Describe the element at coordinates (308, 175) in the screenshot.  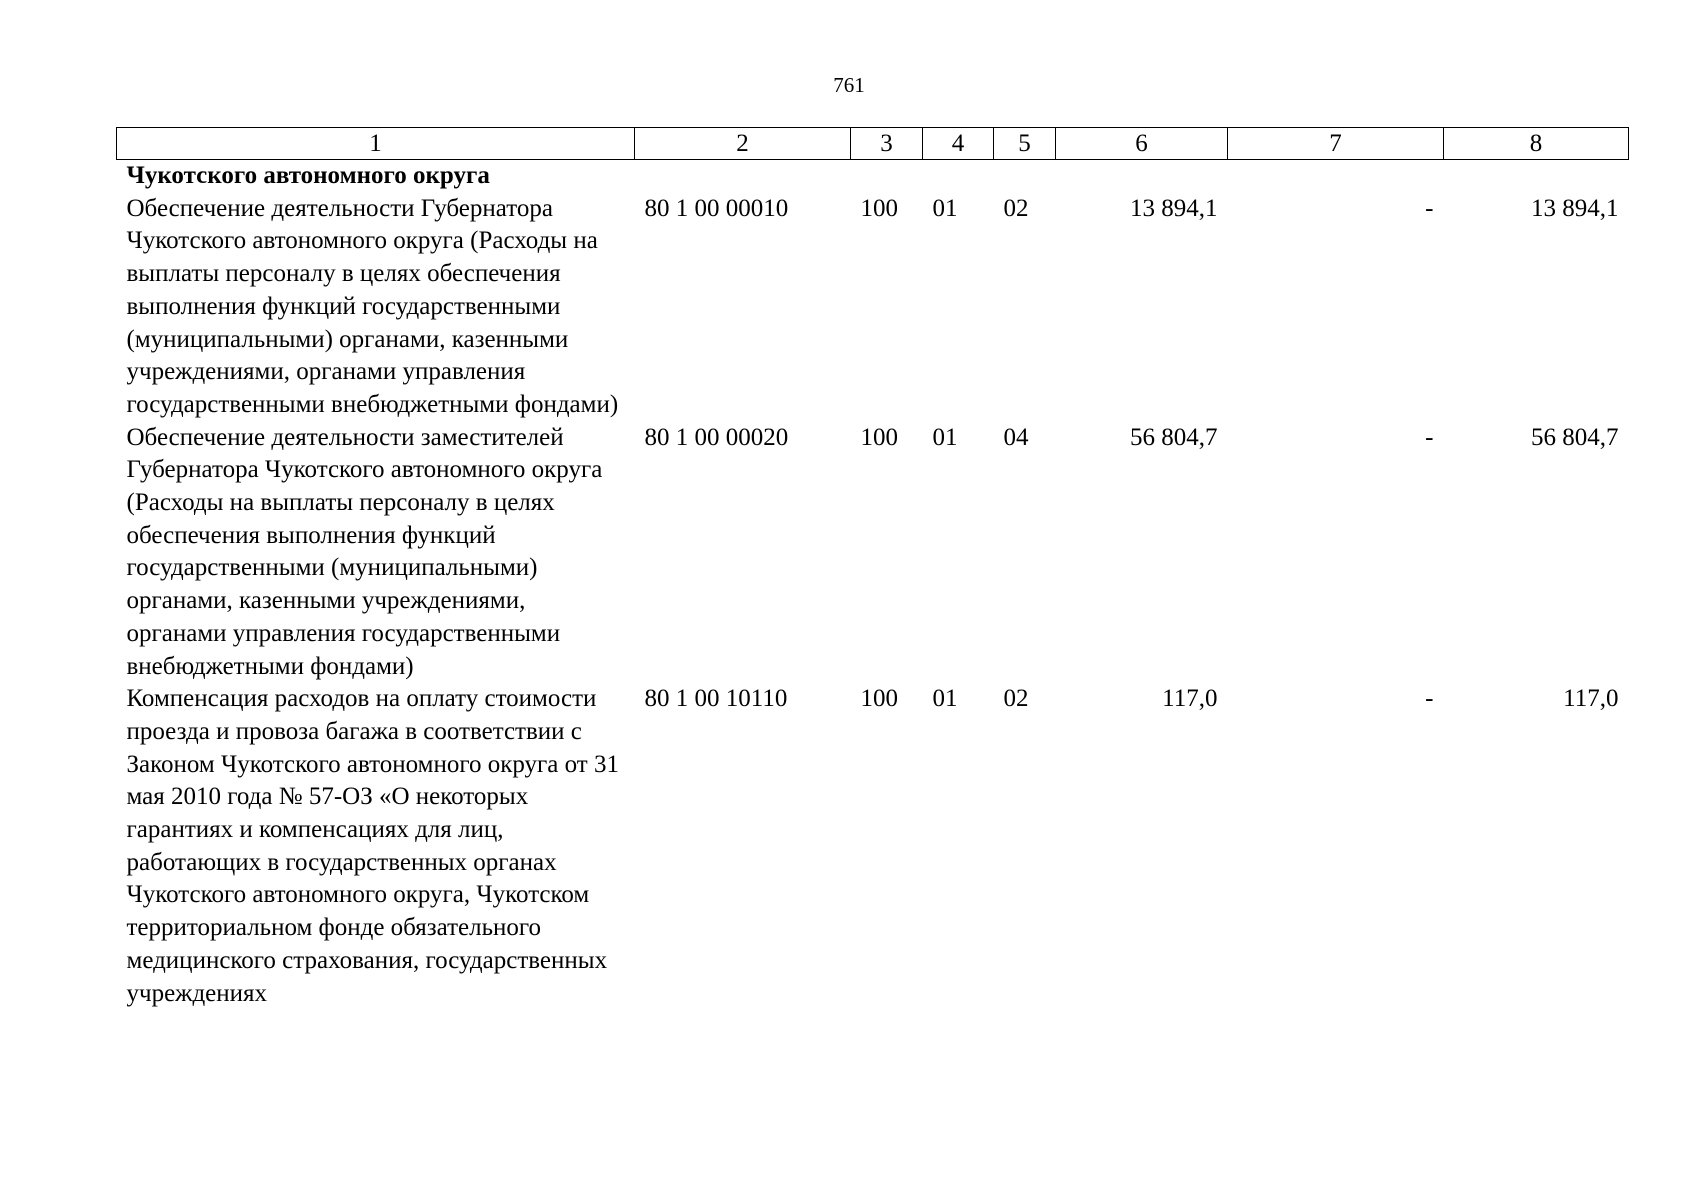
I see `section-title: Чукотского автономного округа` at that location.